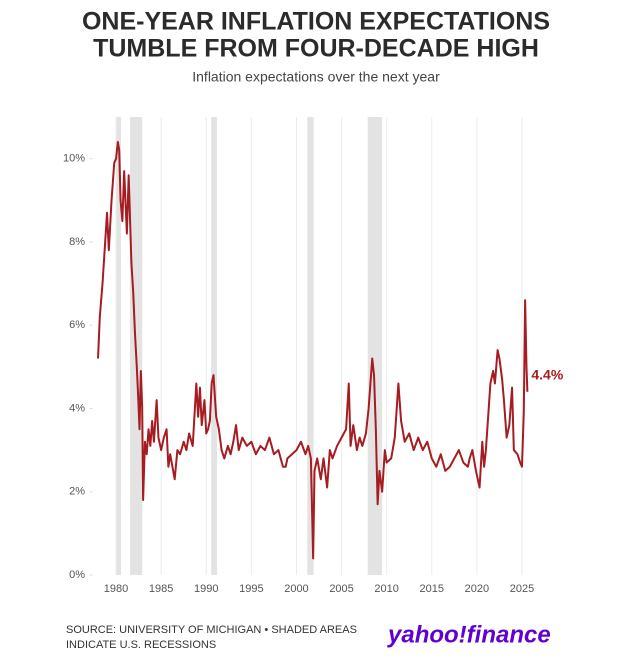 The image size is (632, 668). Describe the element at coordinates (296, 589) in the screenshot. I see `x-tick-label: 2000` at that location.